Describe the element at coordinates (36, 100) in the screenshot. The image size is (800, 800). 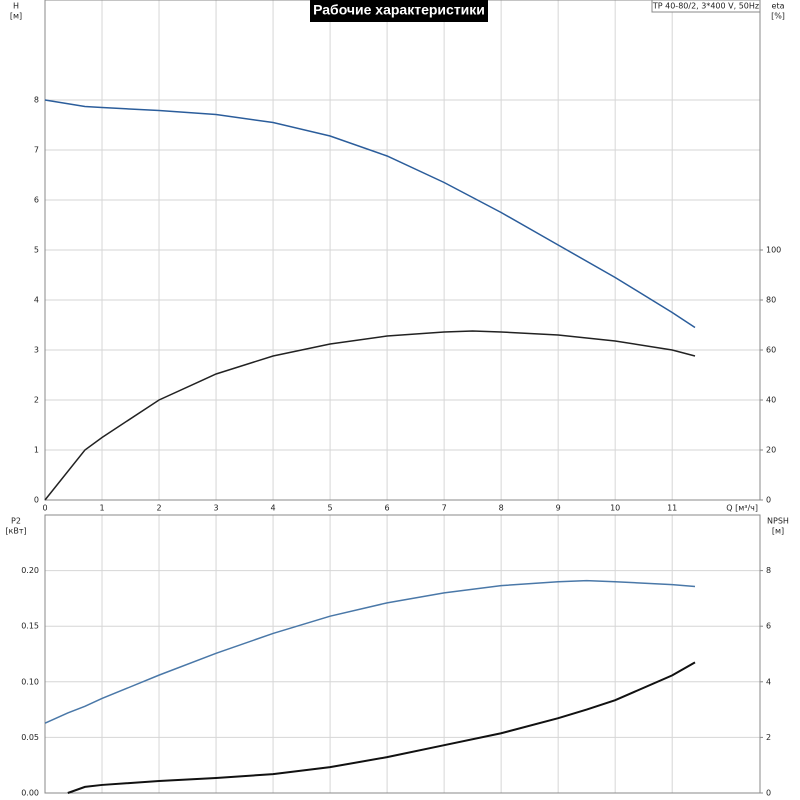
I see `y-tick-label: 8` at that location.